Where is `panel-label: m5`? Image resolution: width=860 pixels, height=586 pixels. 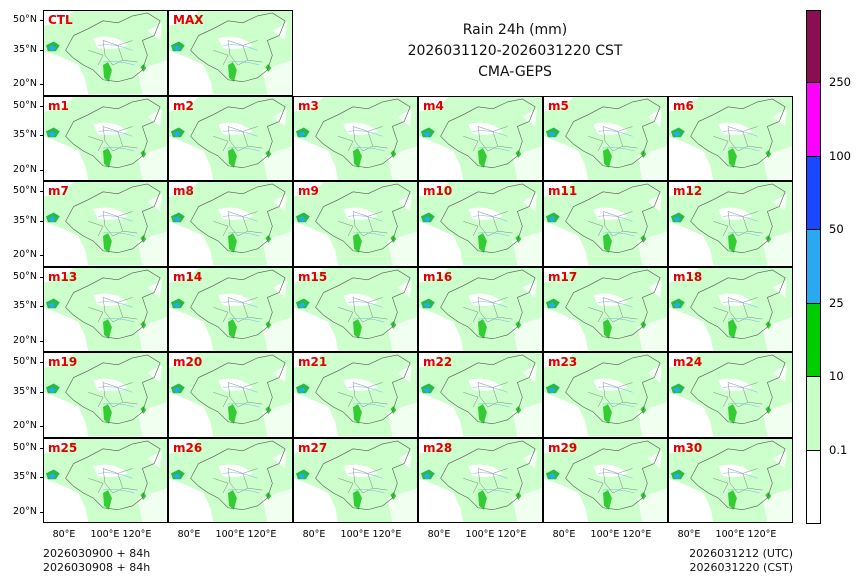
panel-label: m5 is located at coordinates (558, 105).